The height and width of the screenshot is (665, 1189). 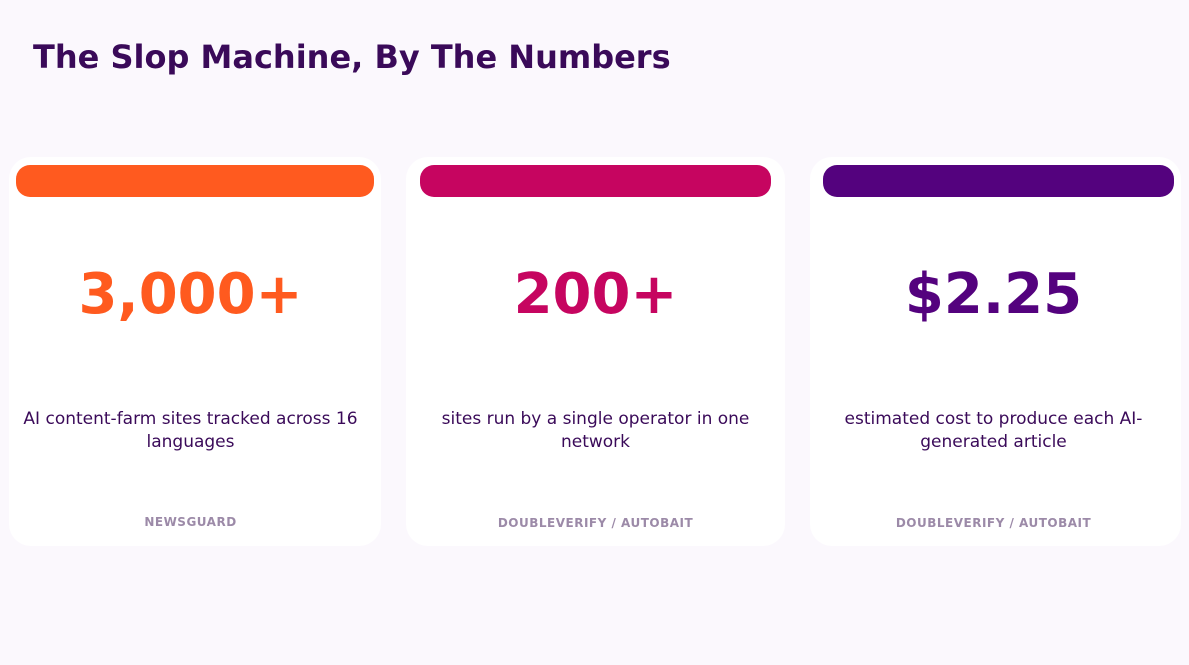 What do you see at coordinates (190, 294) in the screenshot?
I see `stat-value: 3,000+` at bounding box center [190, 294].